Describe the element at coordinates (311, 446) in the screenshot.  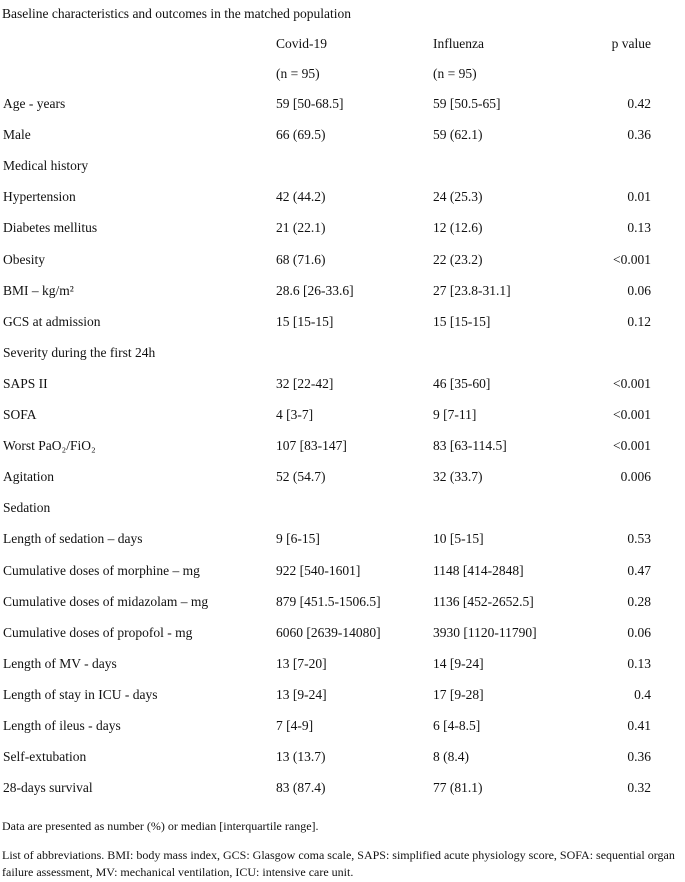
I see `covid-value: 107 [83-147]` at that location.